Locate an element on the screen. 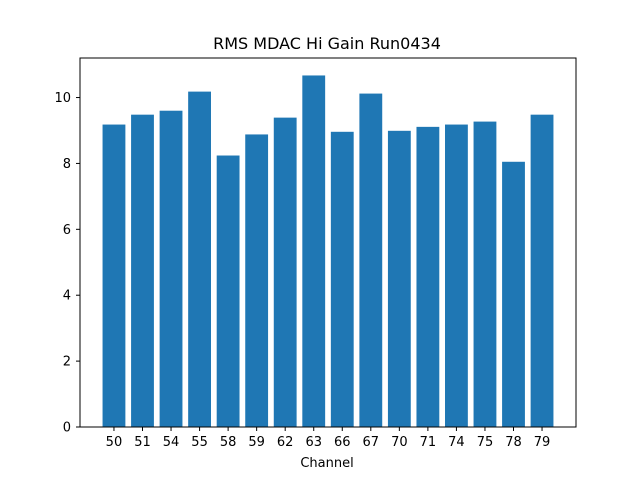  x-tick-label-78: 78 is located at coordinates (513, 442).